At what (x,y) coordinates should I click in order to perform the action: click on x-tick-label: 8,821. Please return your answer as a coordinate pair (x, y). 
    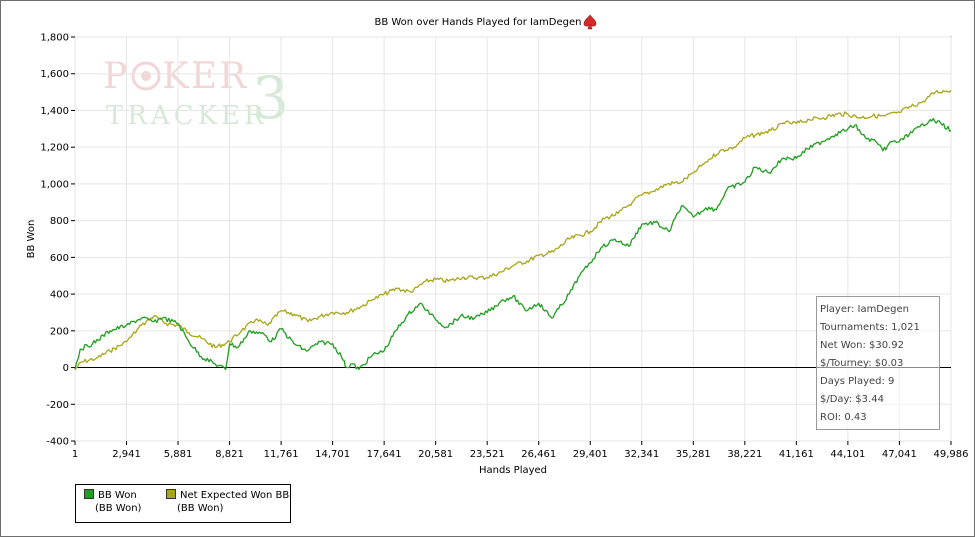
    Looking at the image, I should click on (229, 454).